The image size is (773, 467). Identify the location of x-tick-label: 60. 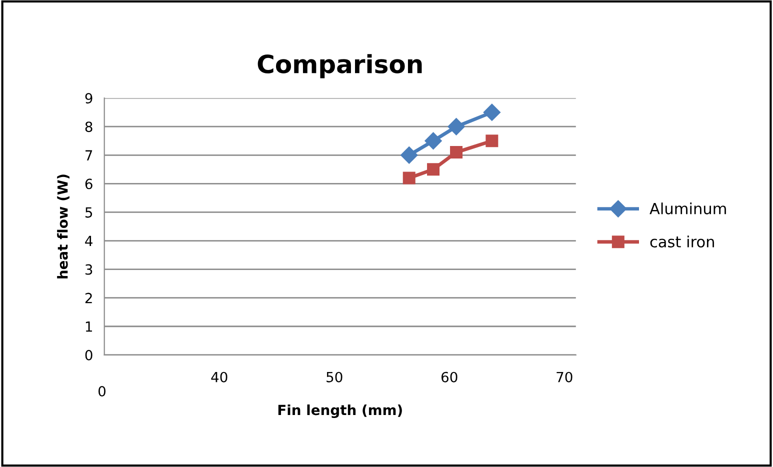
(450, 377).